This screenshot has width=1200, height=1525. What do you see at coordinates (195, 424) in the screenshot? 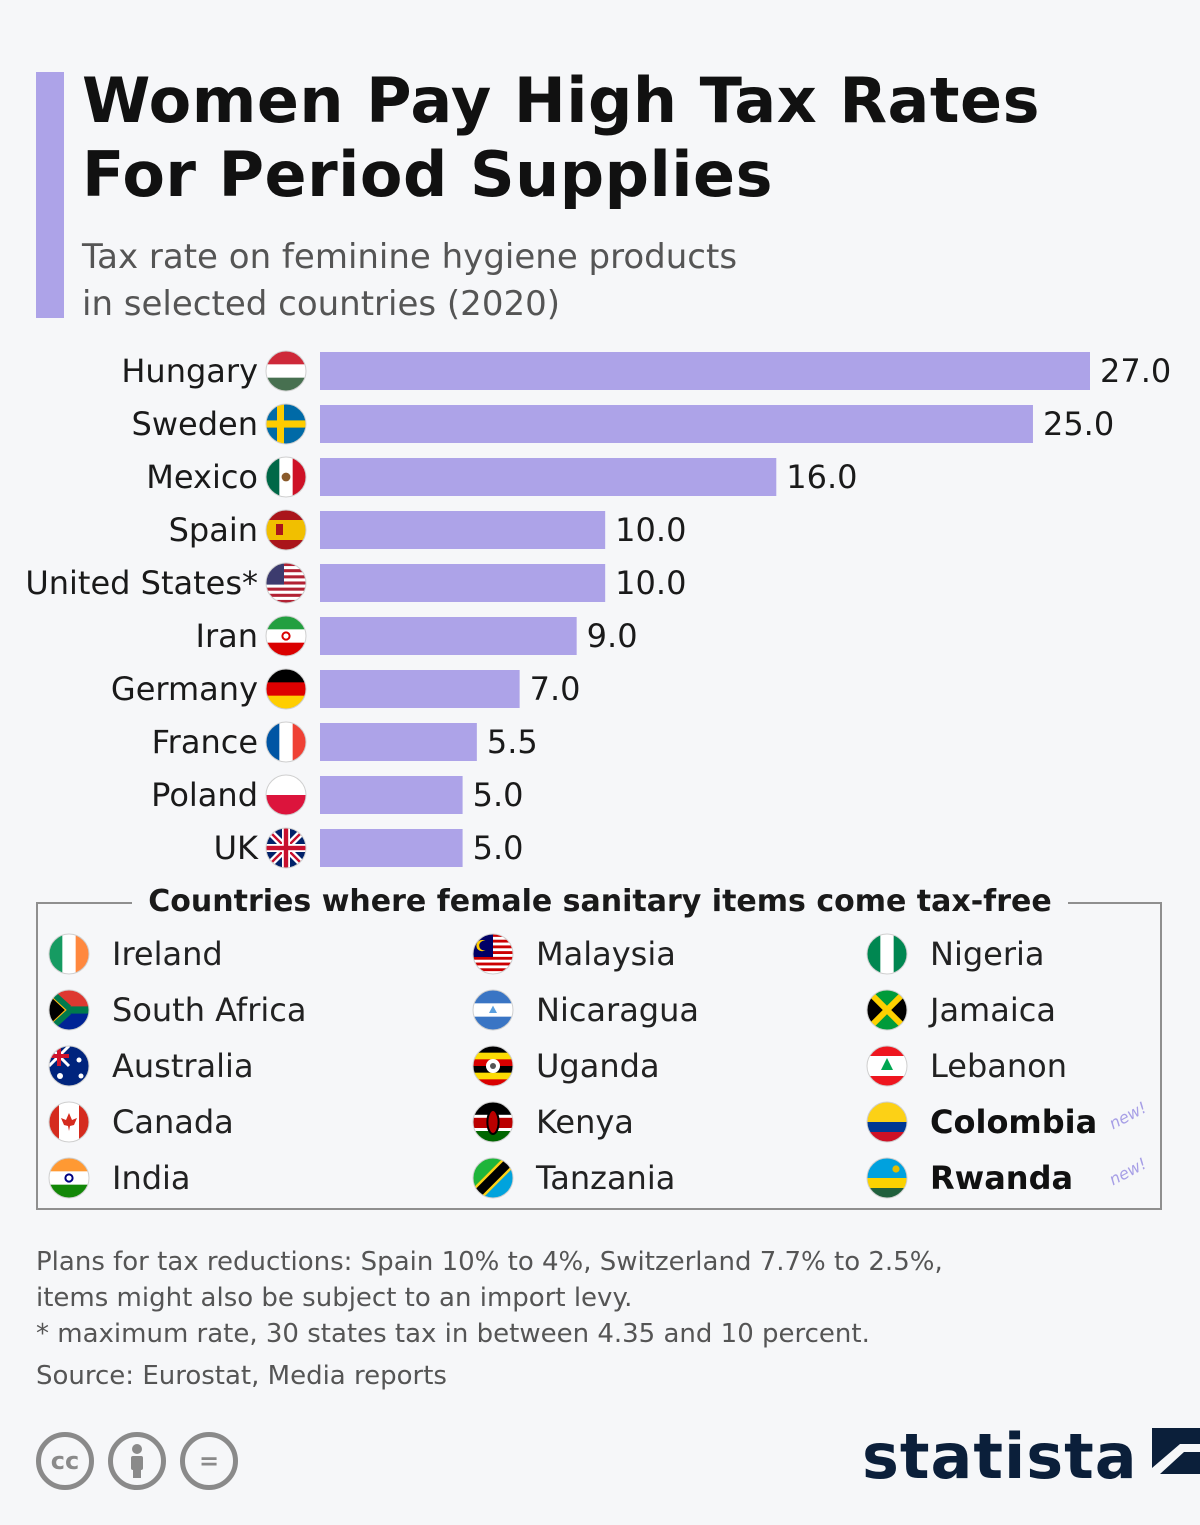
I see `category-label: Sweden` at bounding box center [195, 424].